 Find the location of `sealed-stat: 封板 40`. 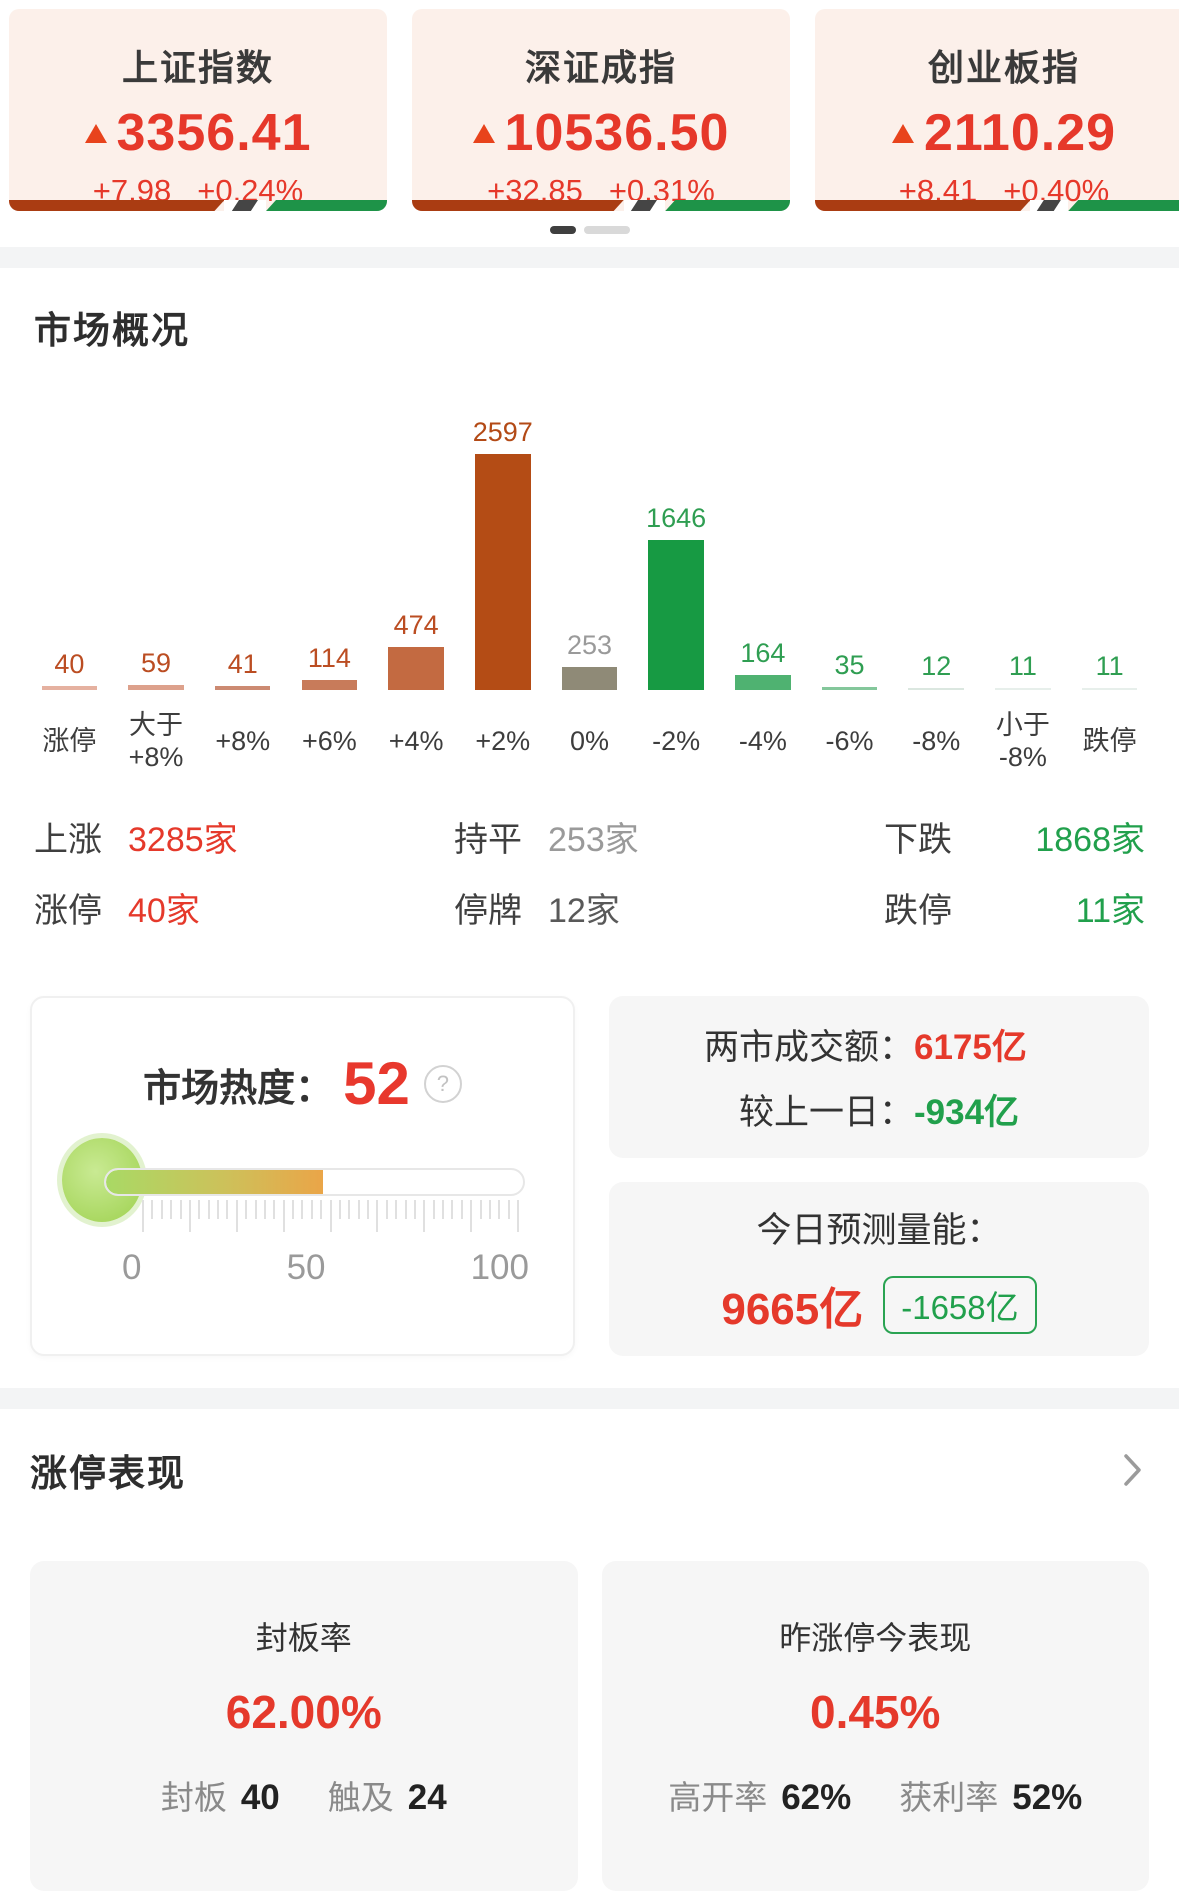

sealed-stat: 封板 40 is located at coordinates (220, 1795).